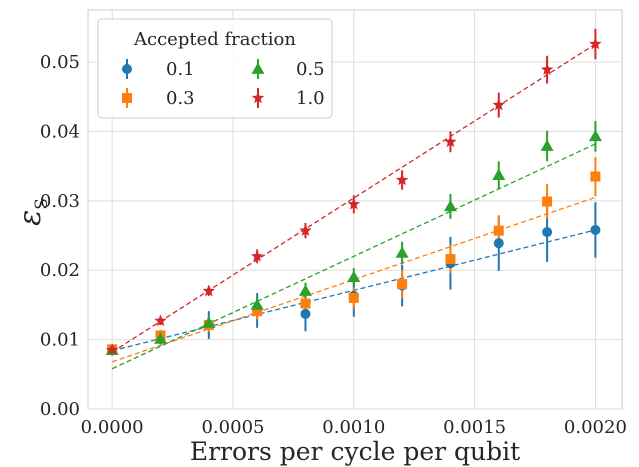  I want to click on legend-title: Accepted fraction, so click(214, 39).